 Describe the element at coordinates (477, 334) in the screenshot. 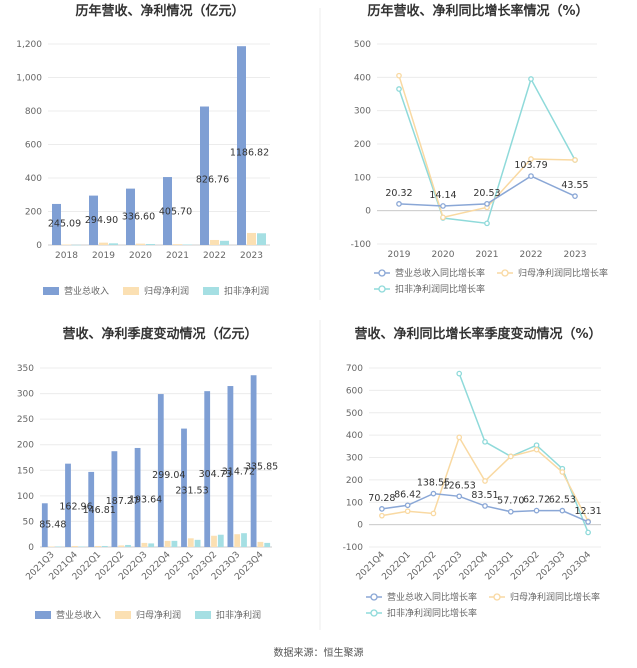

I see `chart-title: 营收、净利同比增长率季度变动情况（%）` at that location.